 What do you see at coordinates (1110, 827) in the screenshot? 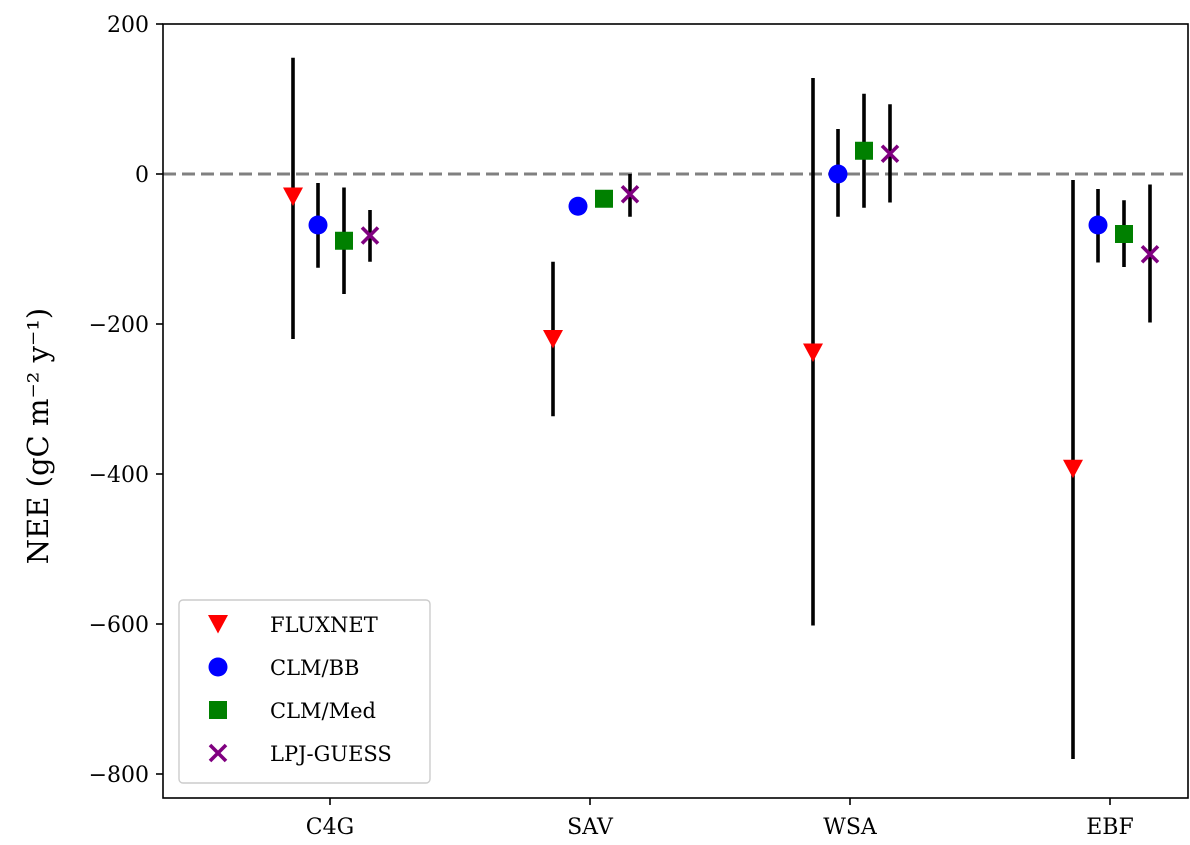
I see `x-tick-label: EBF` at bounding box center [1110, 827].